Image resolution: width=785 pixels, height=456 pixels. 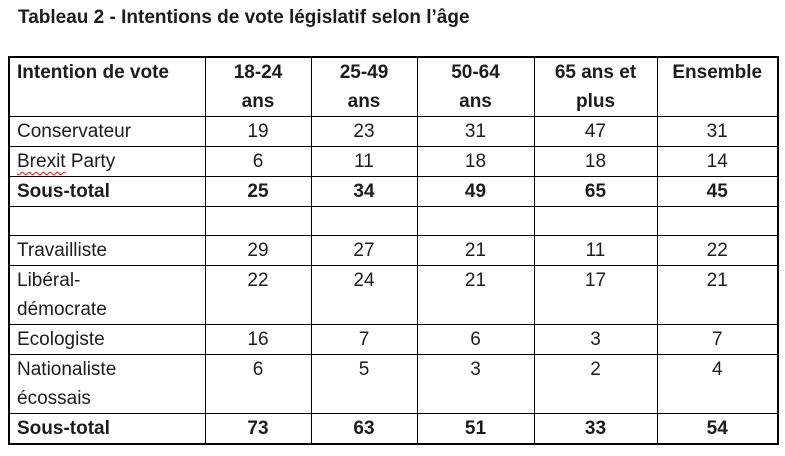 What do you see at coordinates (107, 295) in the screenshot?
I see `row-label: Libéral- démocrate` at bounding box center [107, 295].